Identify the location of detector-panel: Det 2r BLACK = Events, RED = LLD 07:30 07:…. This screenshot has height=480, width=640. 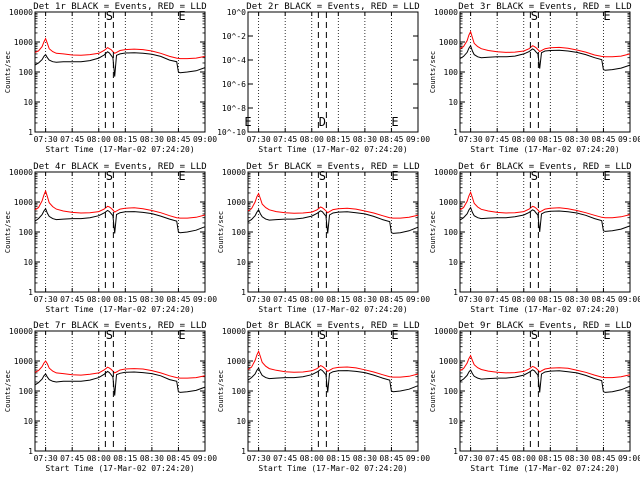
(323, 78).